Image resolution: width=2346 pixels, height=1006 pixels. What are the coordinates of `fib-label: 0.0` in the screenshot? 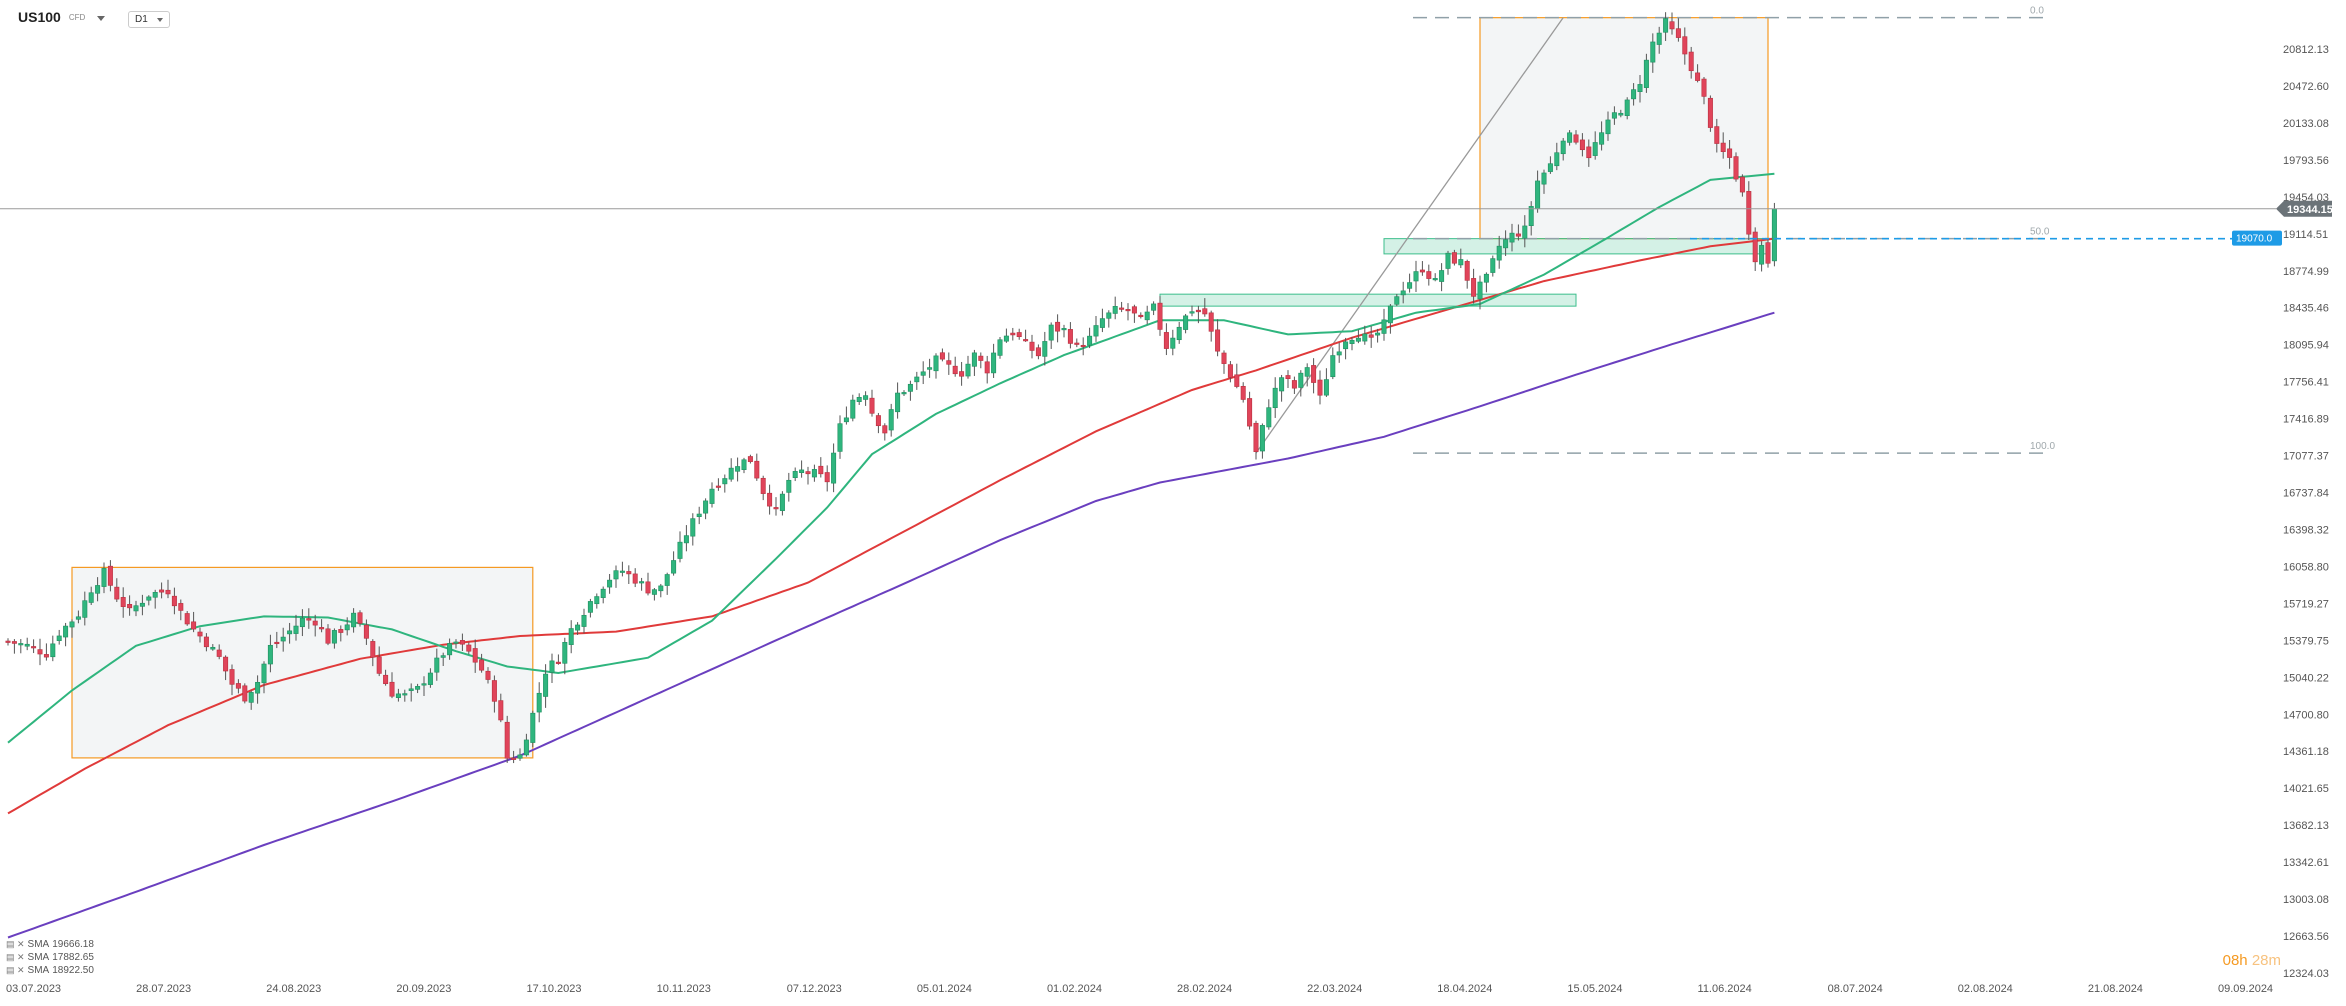 It's located at (2037, 11).